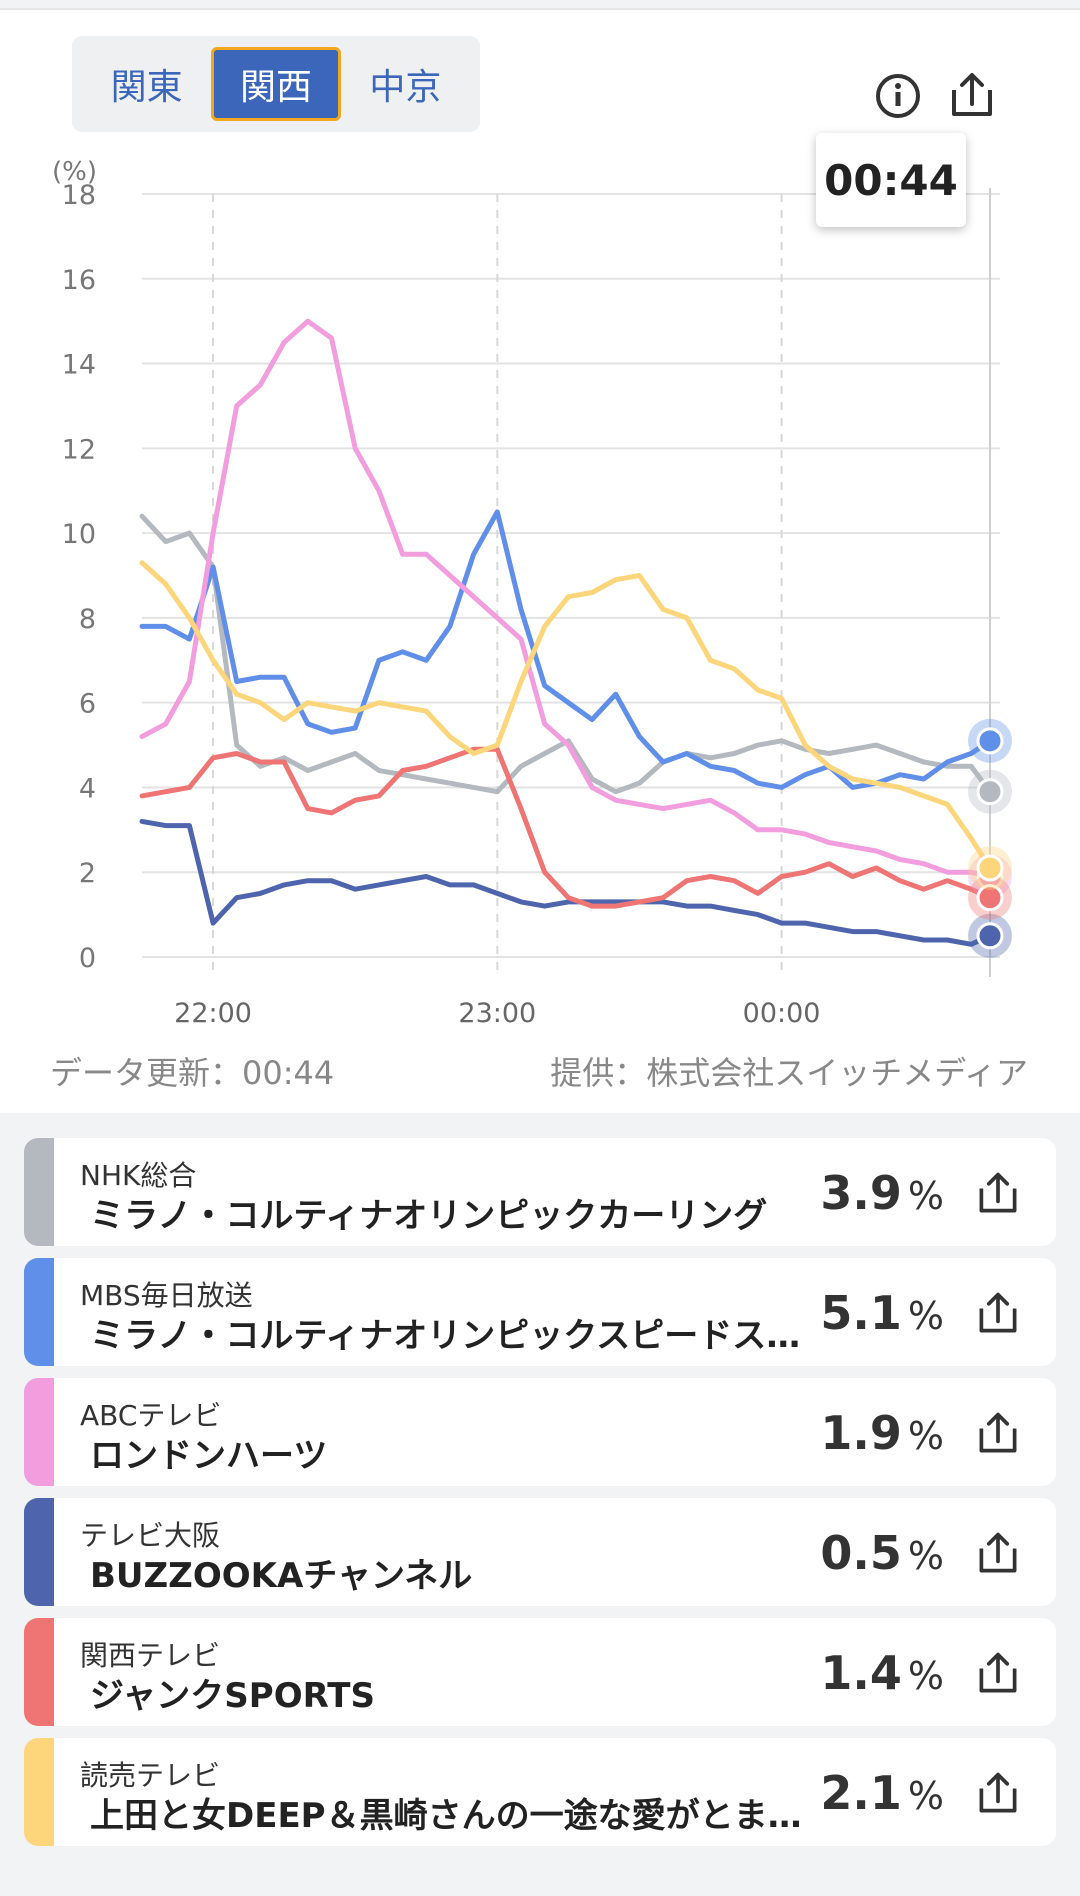  What do you see at coordinates (882, 1313) in the screenshot?
I see `rating-value: 5.1%` at bounding box center [882, 1313].